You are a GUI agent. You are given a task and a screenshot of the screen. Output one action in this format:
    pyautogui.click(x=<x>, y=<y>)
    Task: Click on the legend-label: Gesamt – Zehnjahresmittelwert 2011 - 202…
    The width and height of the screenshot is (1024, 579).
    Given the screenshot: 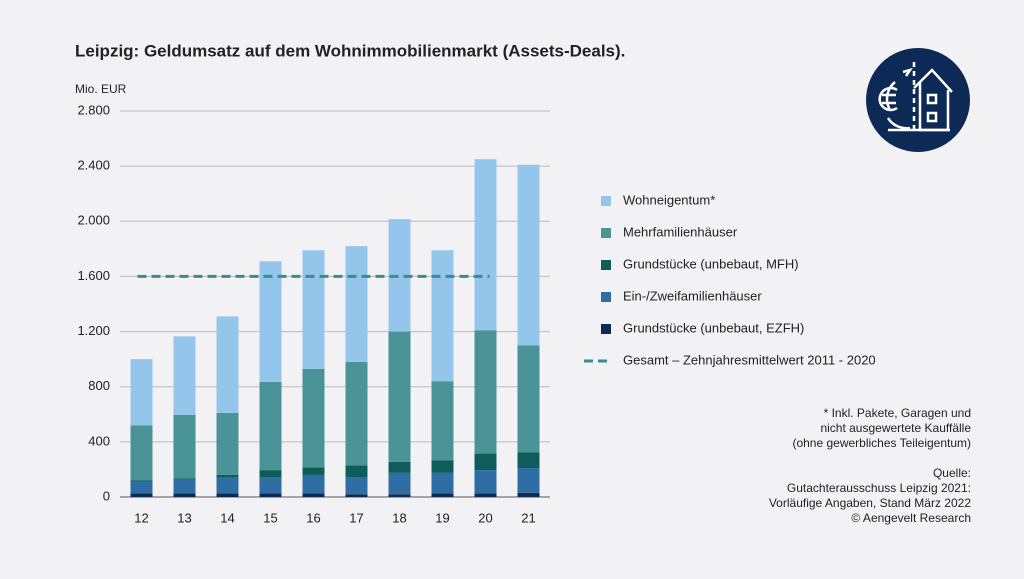 What is the action you would take?
    pyautogui.click(x=749, y=359)
    